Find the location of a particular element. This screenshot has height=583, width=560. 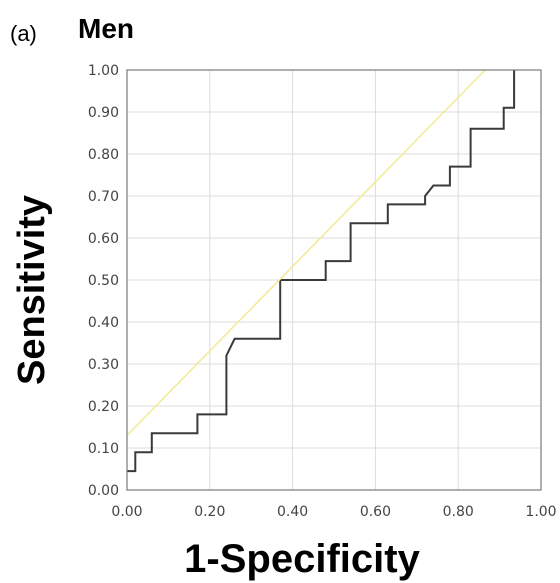

y-tick-label: 0.40 is located at coordinates (103, 323).